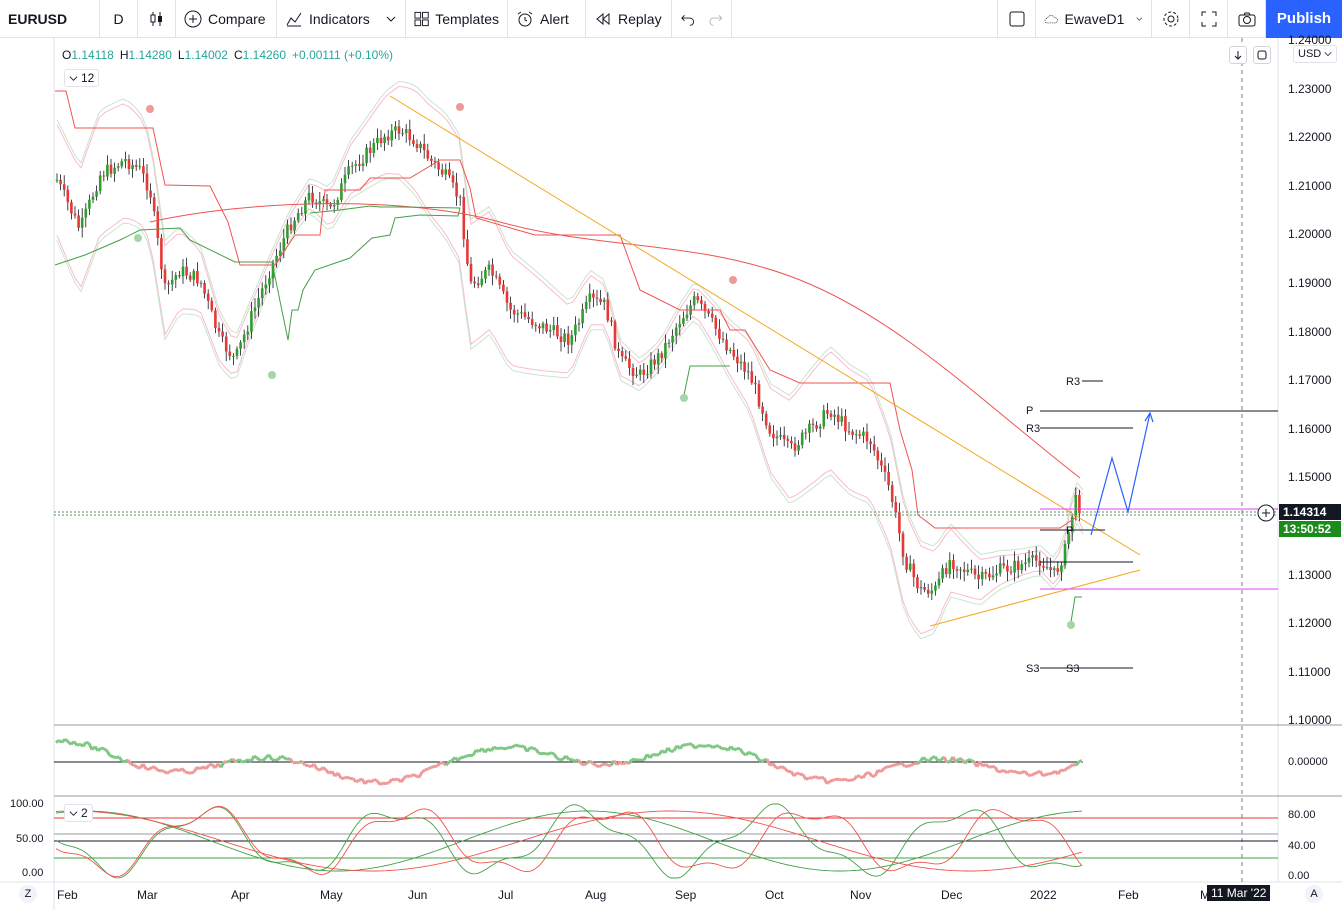 The image size is (1342, 911). What do you see at coordinates (1139, 18) in the screenshot?
I see `chevron-down-icon` at bounding box center [1139, 18].